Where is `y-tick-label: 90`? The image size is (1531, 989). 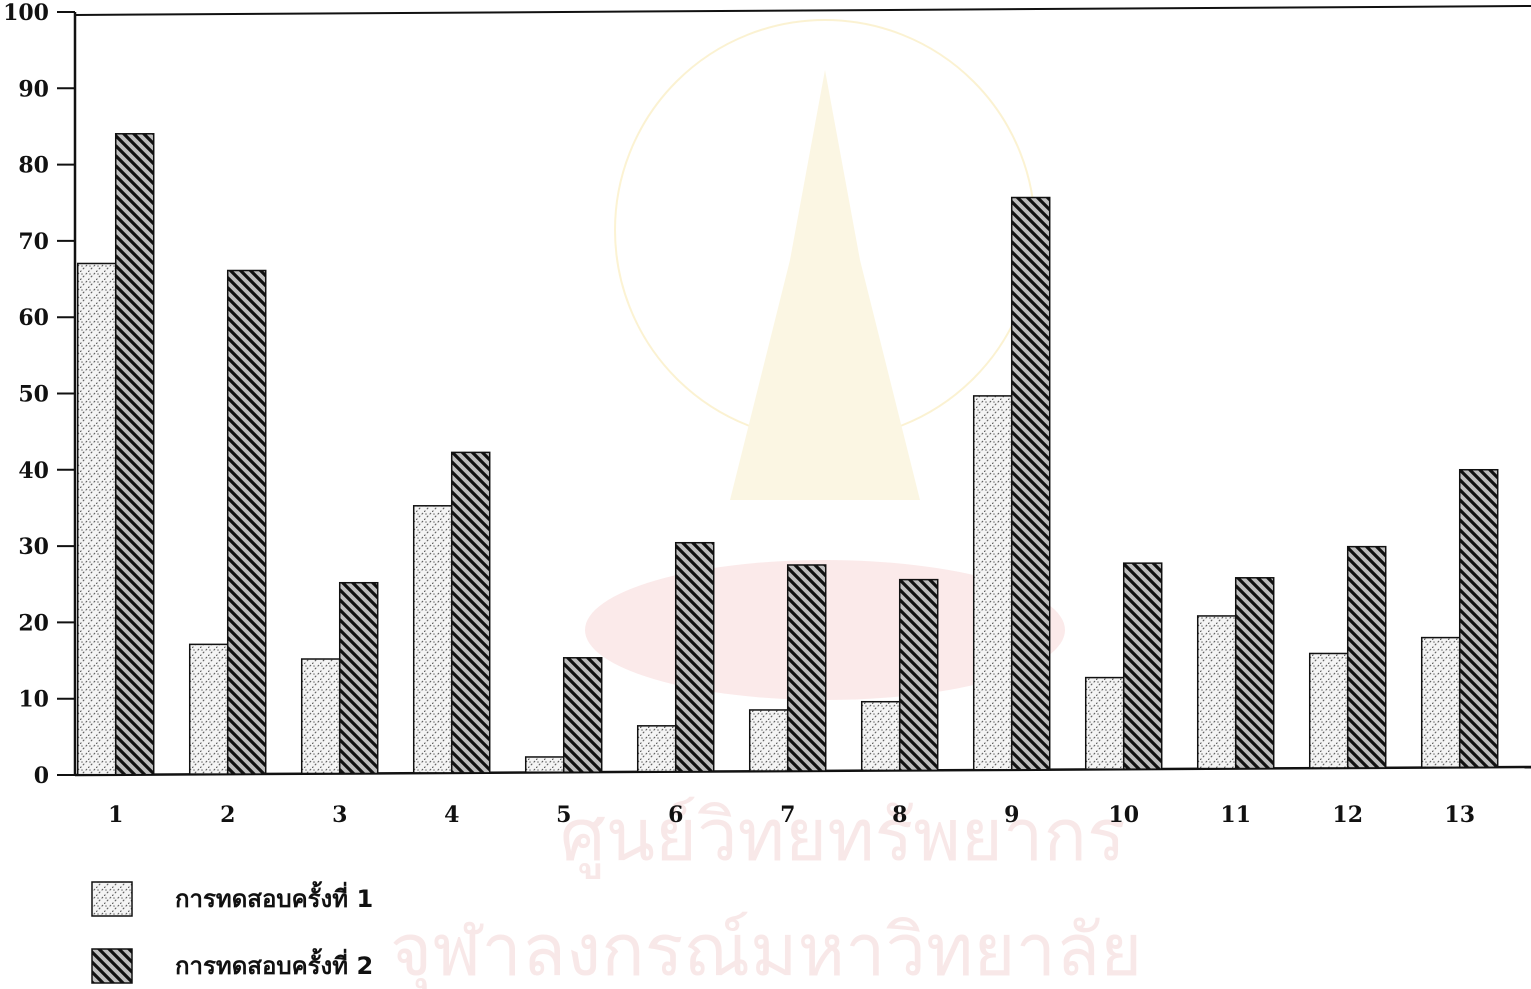
y-tick-label: 90 is located at coordinates (33, 89).